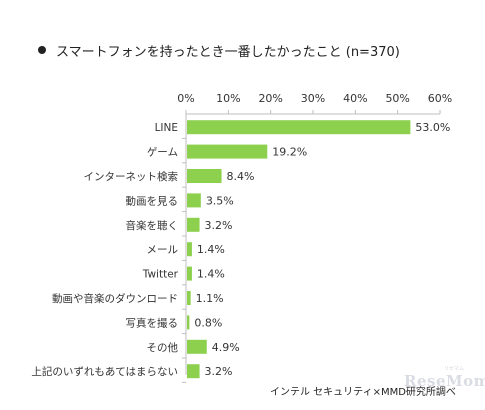 The width and height of the screenshot is (485, 410). I want to click on chart-title: スマートフォンを持ったとき一番したかったこと (n=370), so click(228, 52).